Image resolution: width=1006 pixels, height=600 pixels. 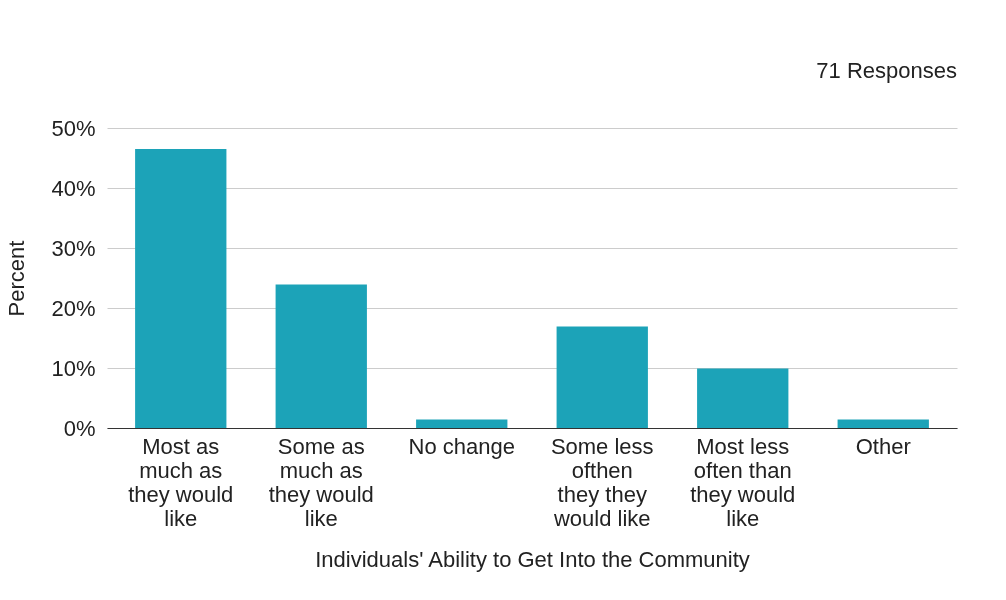 What do you see at coordinates (73, 248) in the screenshot?
I see `y-tick-label: 30%` at bounding box center [73, 248].